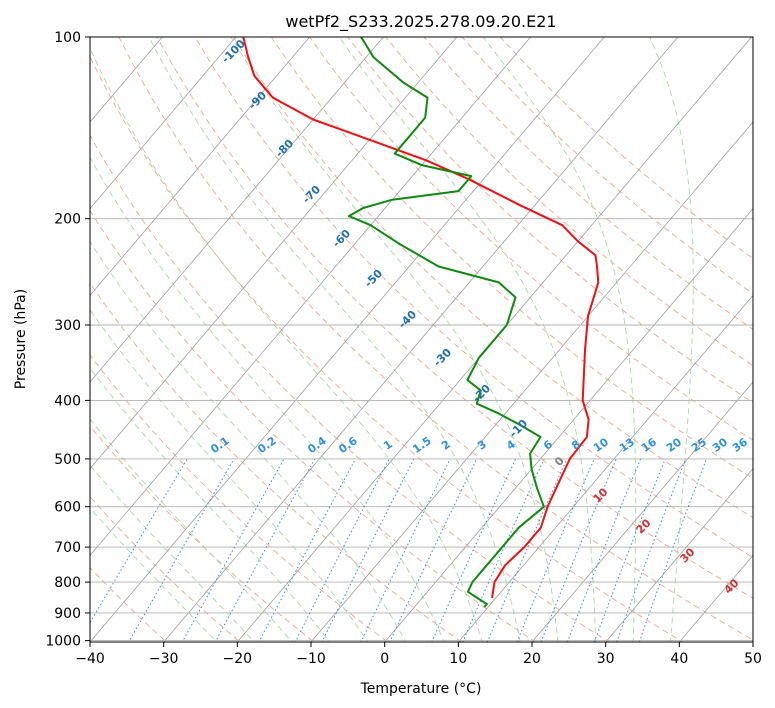 The image size is (775, 708). What do you see at coordinates (373, 278) in the screenshot?
I see `isotherm-label: -50` at bounding box center [373, 278].